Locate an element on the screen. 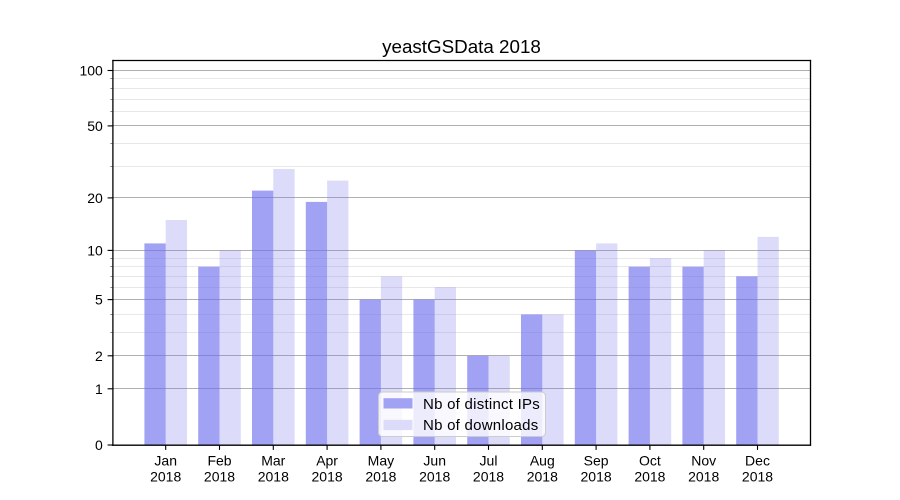  svg-text: Nb of distinct IPs is located at coordinates (481, 404).